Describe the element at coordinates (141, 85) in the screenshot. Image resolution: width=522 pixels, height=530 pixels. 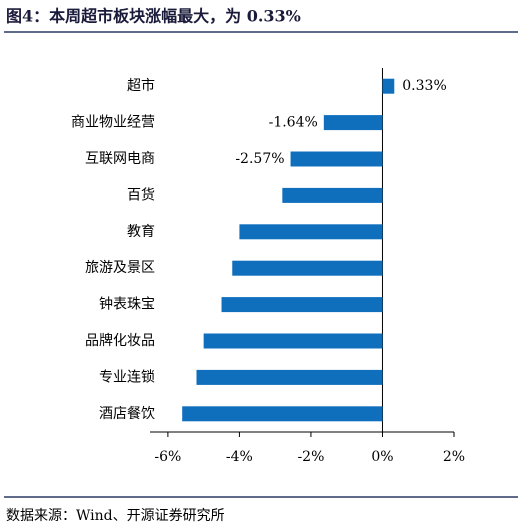
I see `y-tick-label: 超市` at that location.